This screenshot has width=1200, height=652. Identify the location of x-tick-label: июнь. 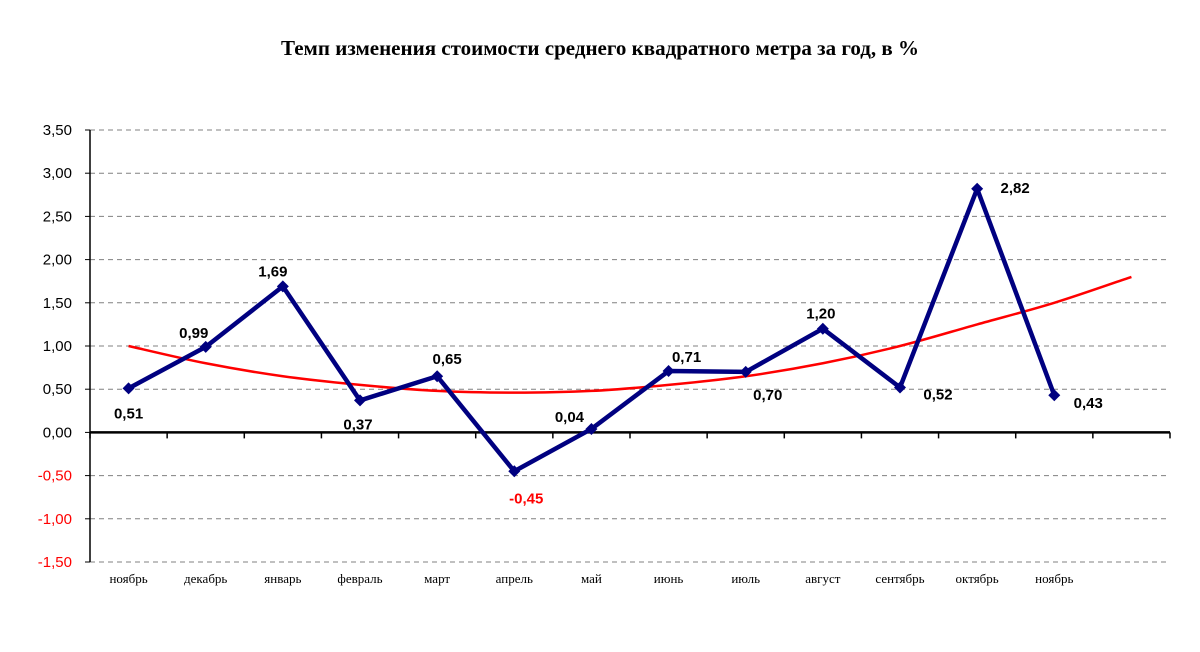
(669, 578).